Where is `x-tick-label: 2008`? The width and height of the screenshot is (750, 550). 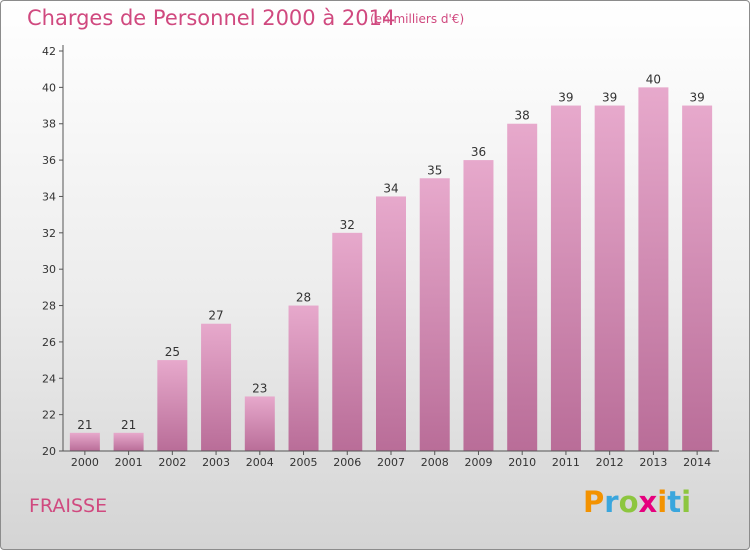
x-tick-label: 2008 is located at coordinates (435, 462).